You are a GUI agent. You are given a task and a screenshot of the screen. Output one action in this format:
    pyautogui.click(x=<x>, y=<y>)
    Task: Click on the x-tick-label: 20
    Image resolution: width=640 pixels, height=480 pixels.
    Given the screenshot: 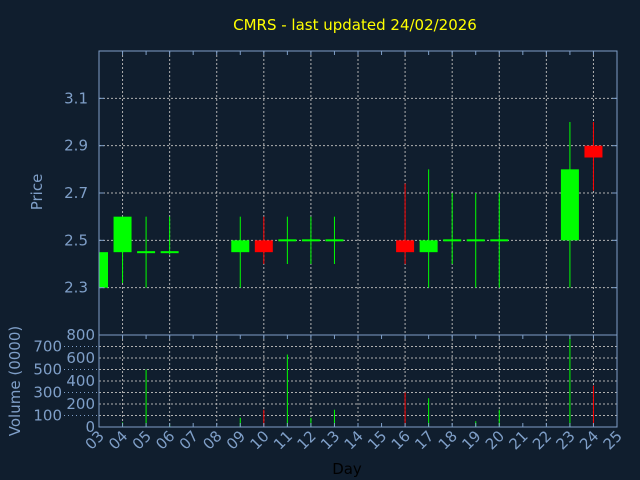 What is the action you would take?
    pyautogui.click(x=495, y=440)
    